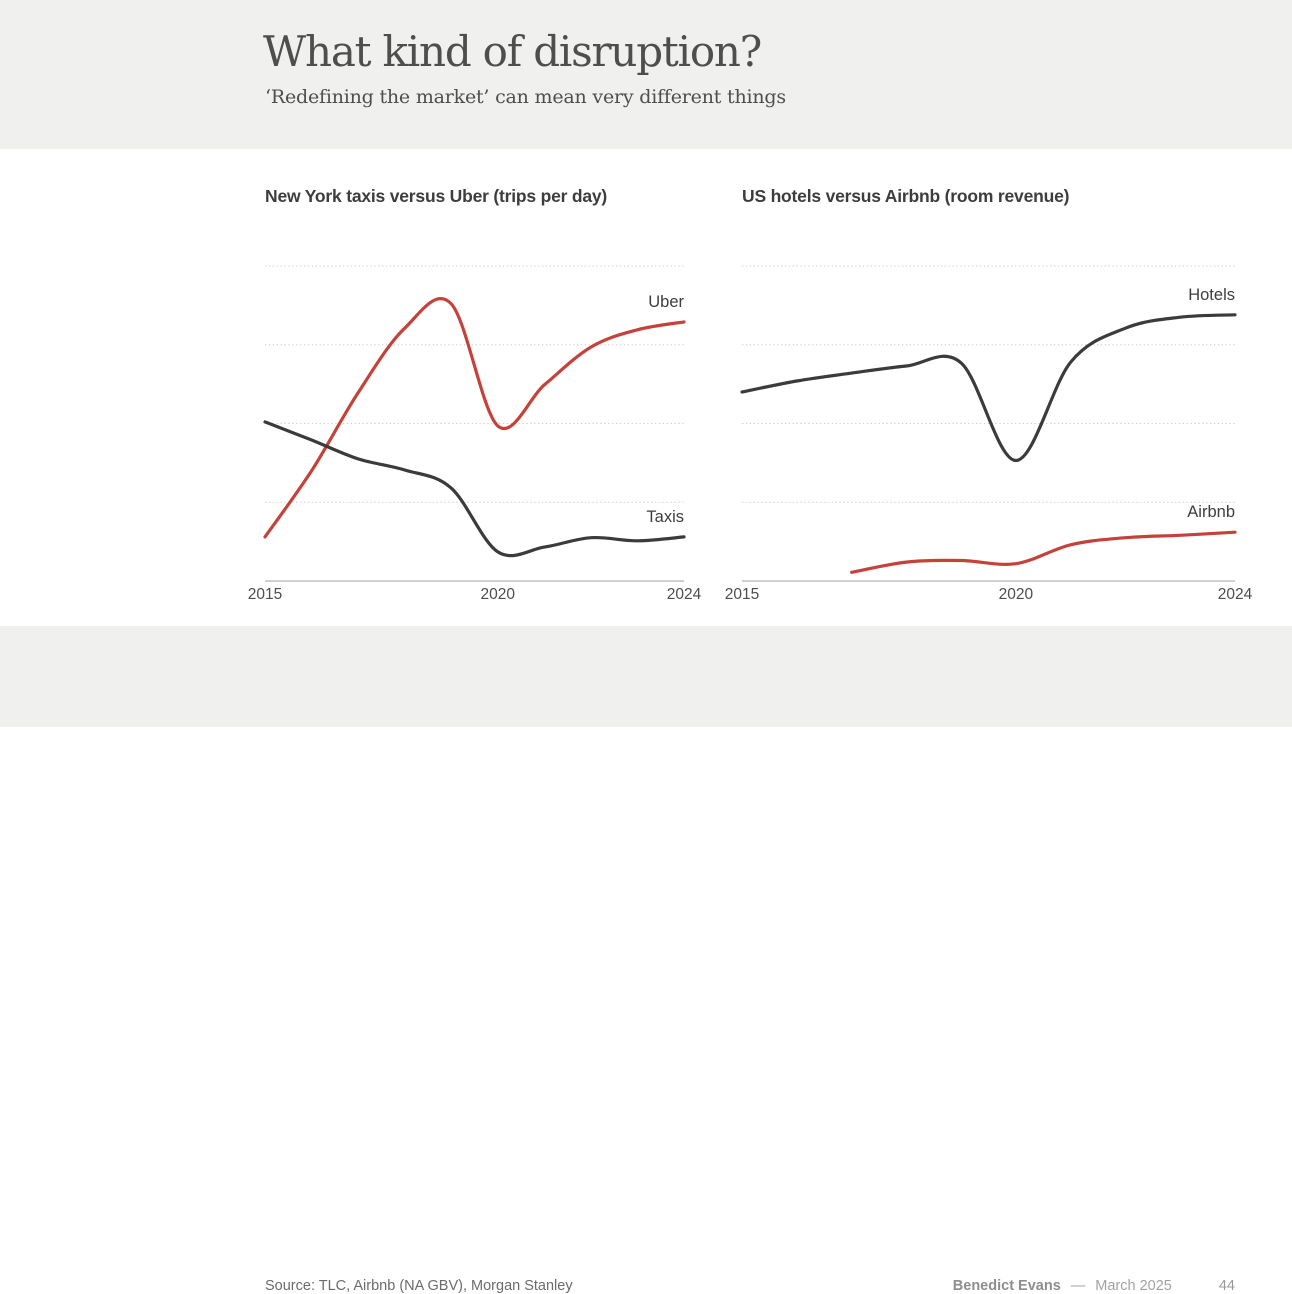  What do you see at coordinates (665, 517) in the screenshot?
I see `series-label-taxis: Taxis` at bounding box center [665, 517].